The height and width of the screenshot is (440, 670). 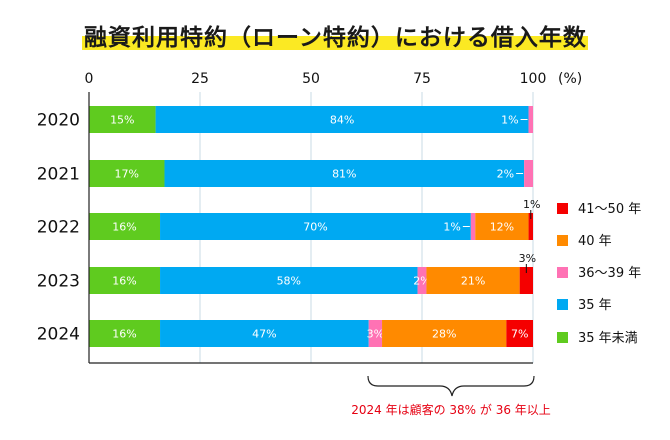 What do you see at coordinates (609, 209) in the screenshot?
I see `legend-label: 41～50 年` at bounding box center [609, 209].